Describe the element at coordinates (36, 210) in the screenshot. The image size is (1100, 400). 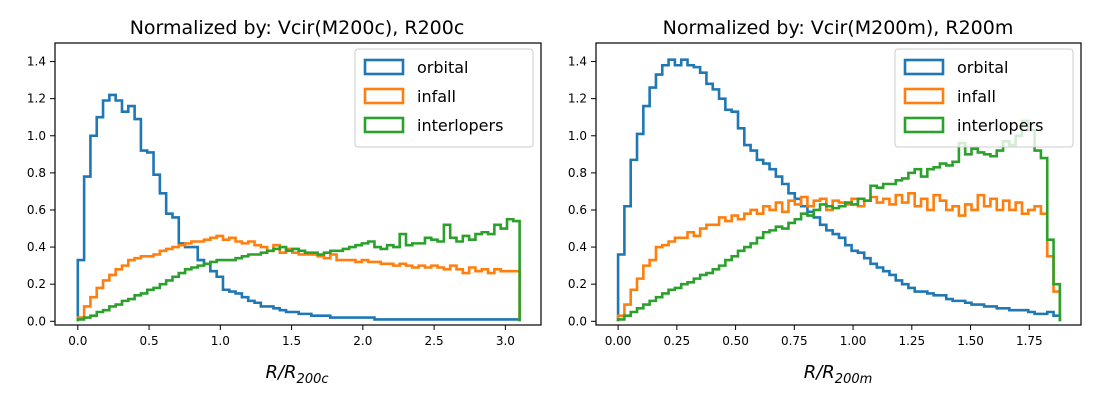
I see `y-tick-label-left: 0.6` at that location.